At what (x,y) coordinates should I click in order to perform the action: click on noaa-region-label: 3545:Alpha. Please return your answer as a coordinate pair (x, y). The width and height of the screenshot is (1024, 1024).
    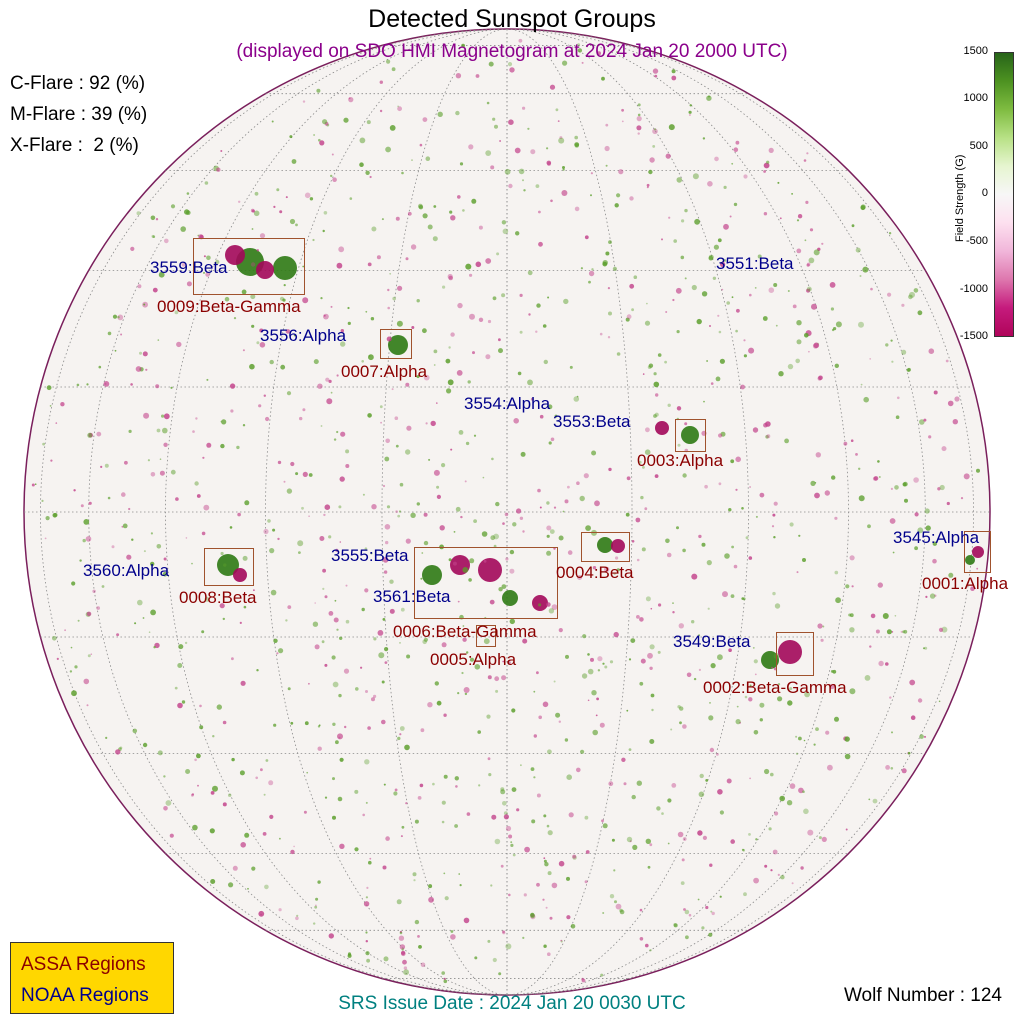
    Looking at the image, I should click on (936, 537).